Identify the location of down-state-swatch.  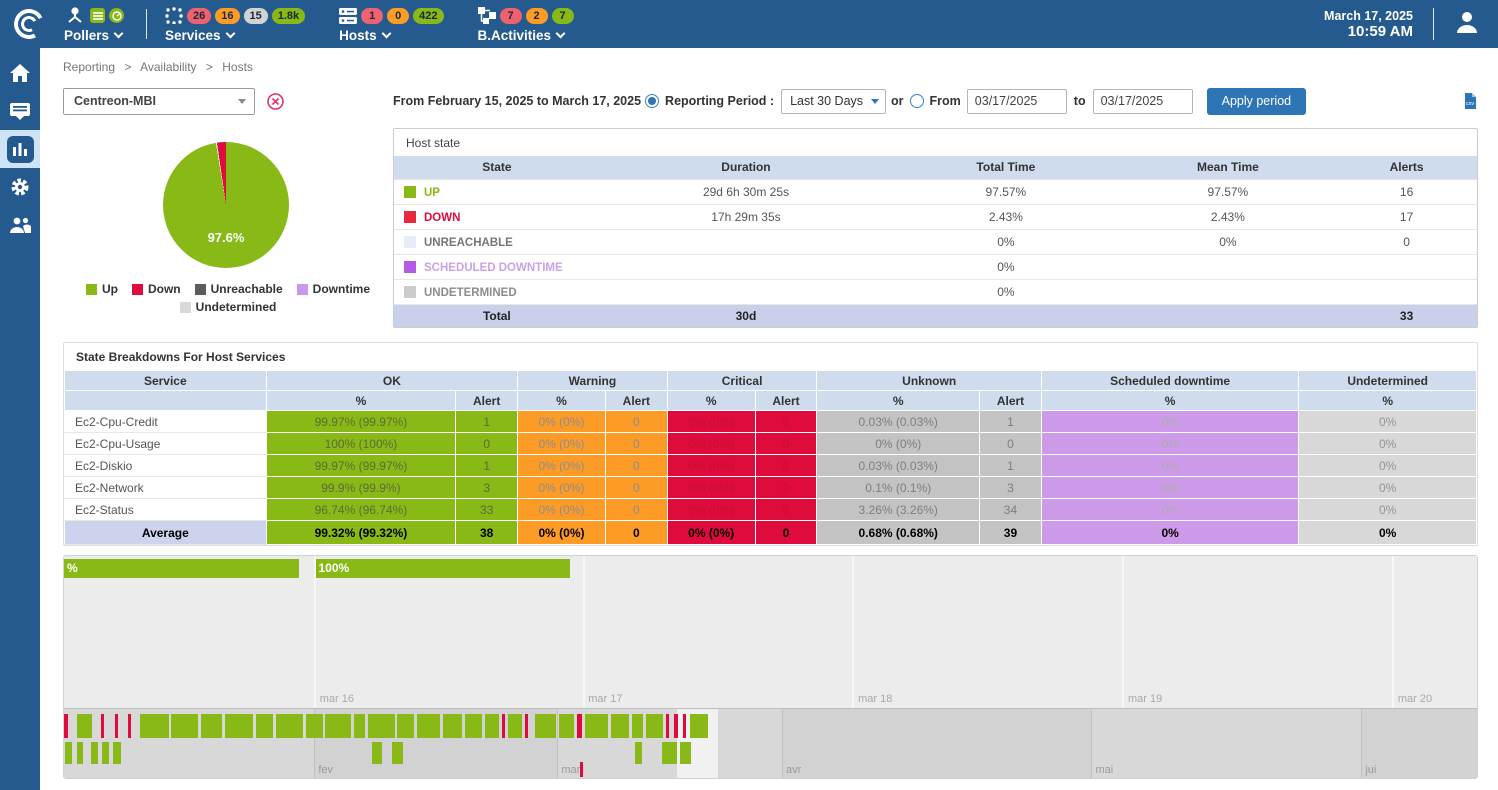
(410, 216).